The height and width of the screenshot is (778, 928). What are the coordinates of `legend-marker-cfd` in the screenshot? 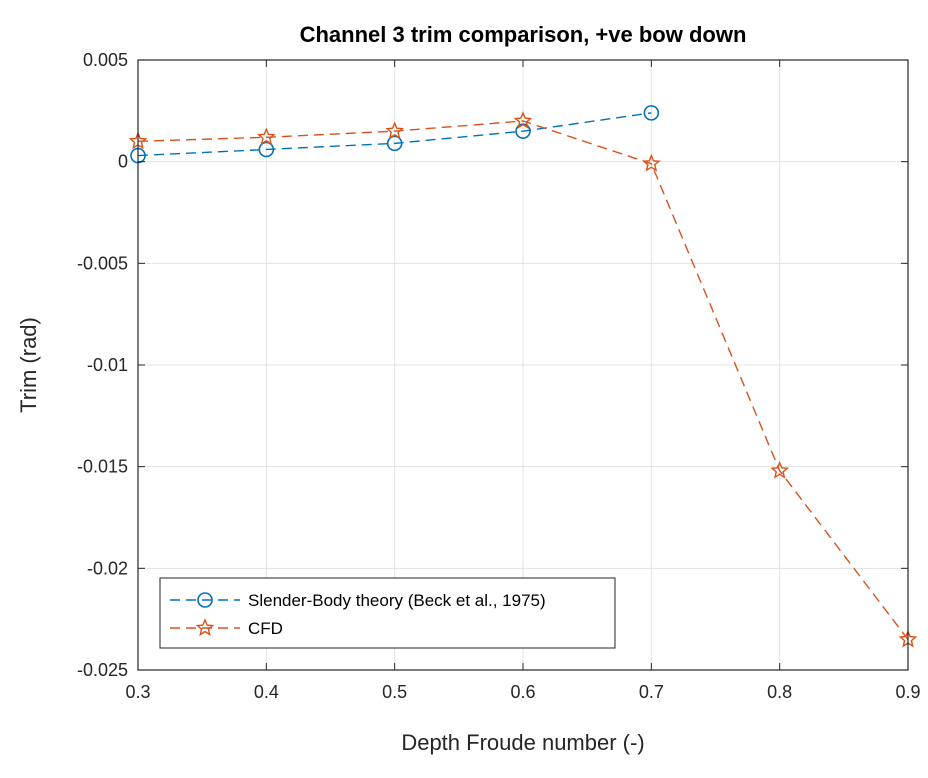 It's located at (205, 627).